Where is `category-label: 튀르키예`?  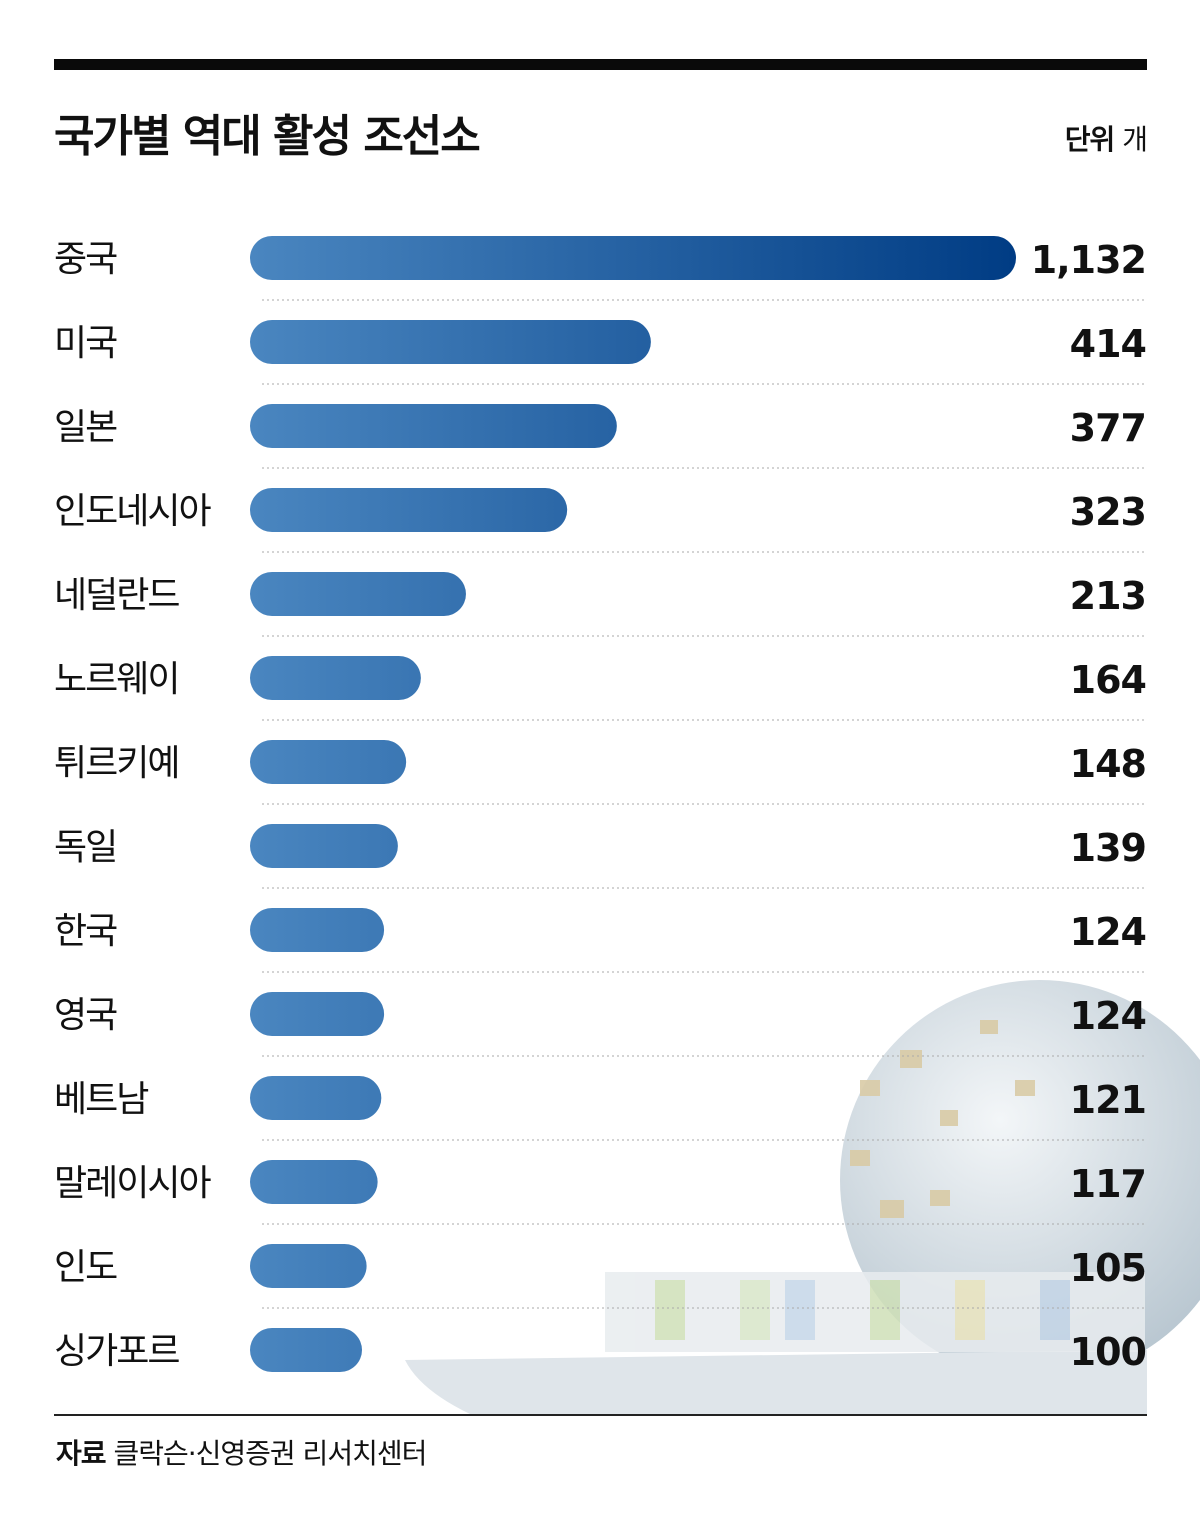
category-label: 튀르키예 is located at coordinates (116, 763).